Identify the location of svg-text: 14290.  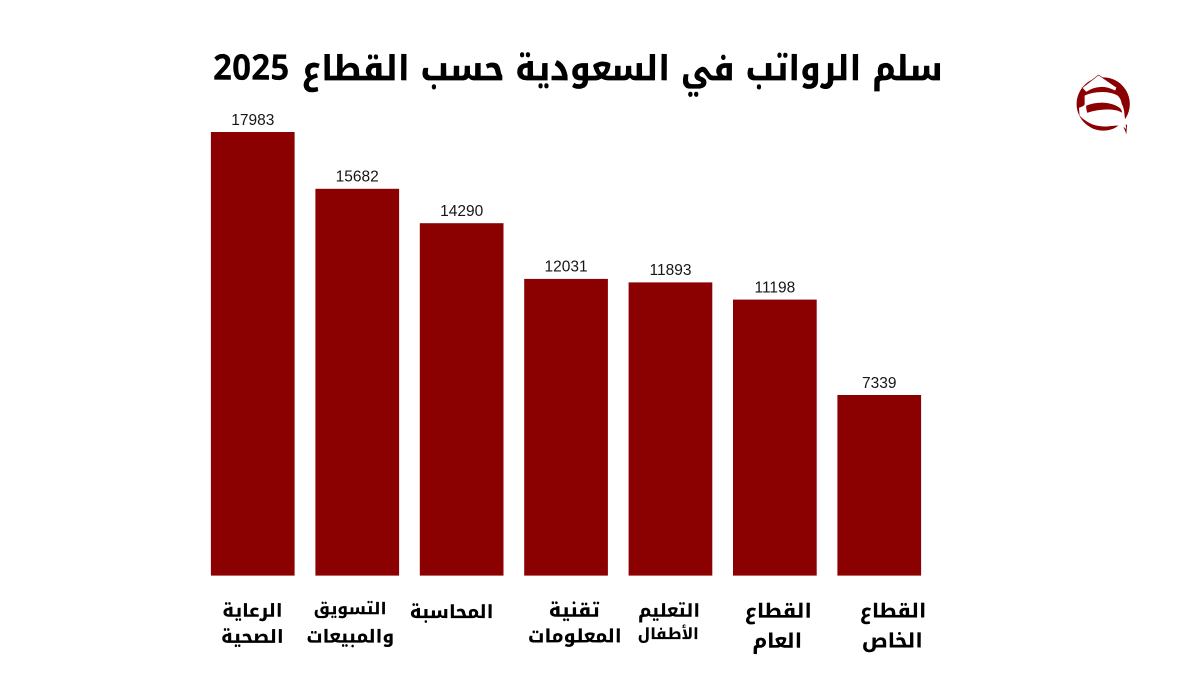
(461, 211).